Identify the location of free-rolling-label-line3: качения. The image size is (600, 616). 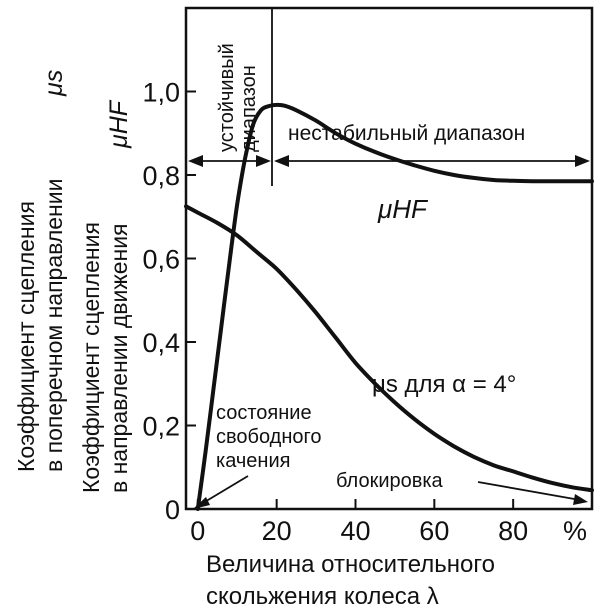
(253, 461).